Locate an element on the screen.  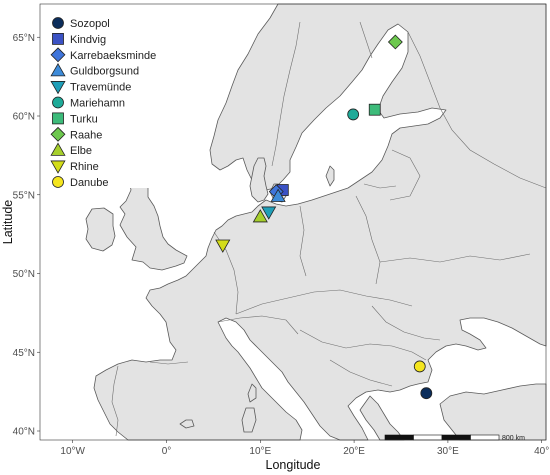
border-baltics is located at coordinates (392, 175).